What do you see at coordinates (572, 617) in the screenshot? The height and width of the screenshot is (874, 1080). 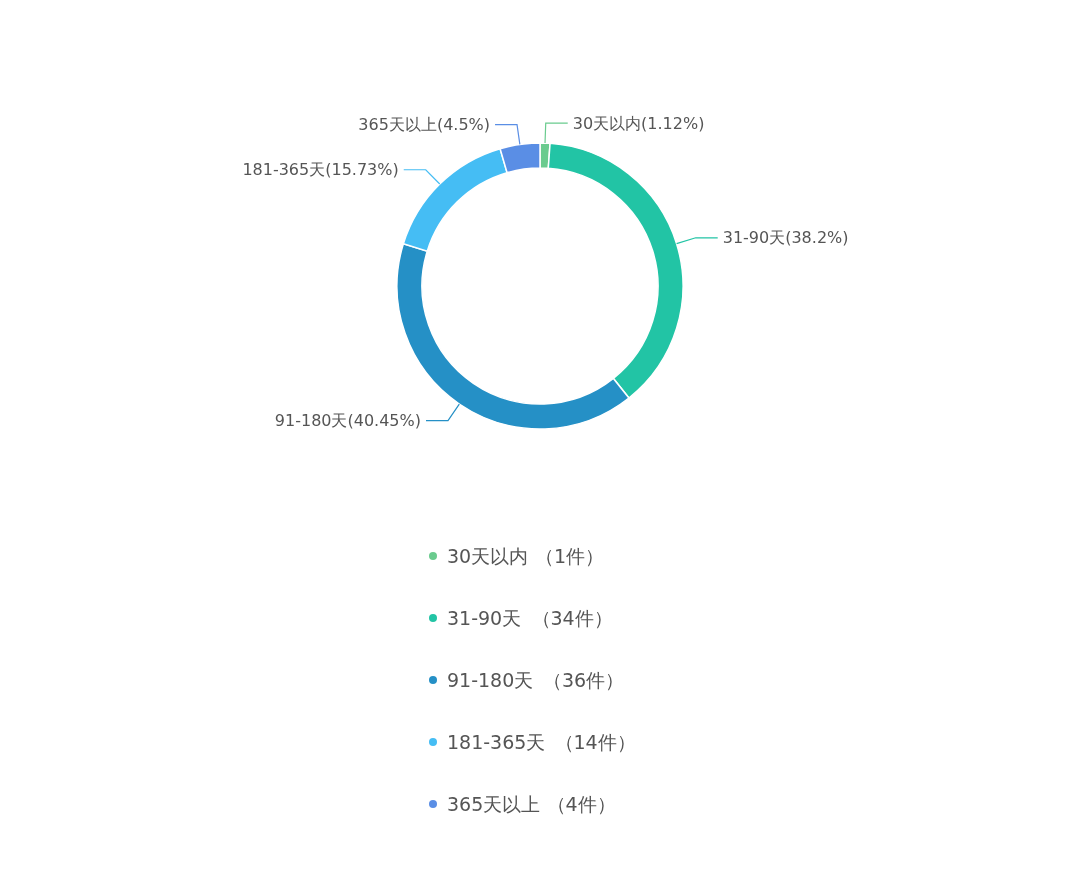 I see `text: （34件）` at bounding box center [572, 617].